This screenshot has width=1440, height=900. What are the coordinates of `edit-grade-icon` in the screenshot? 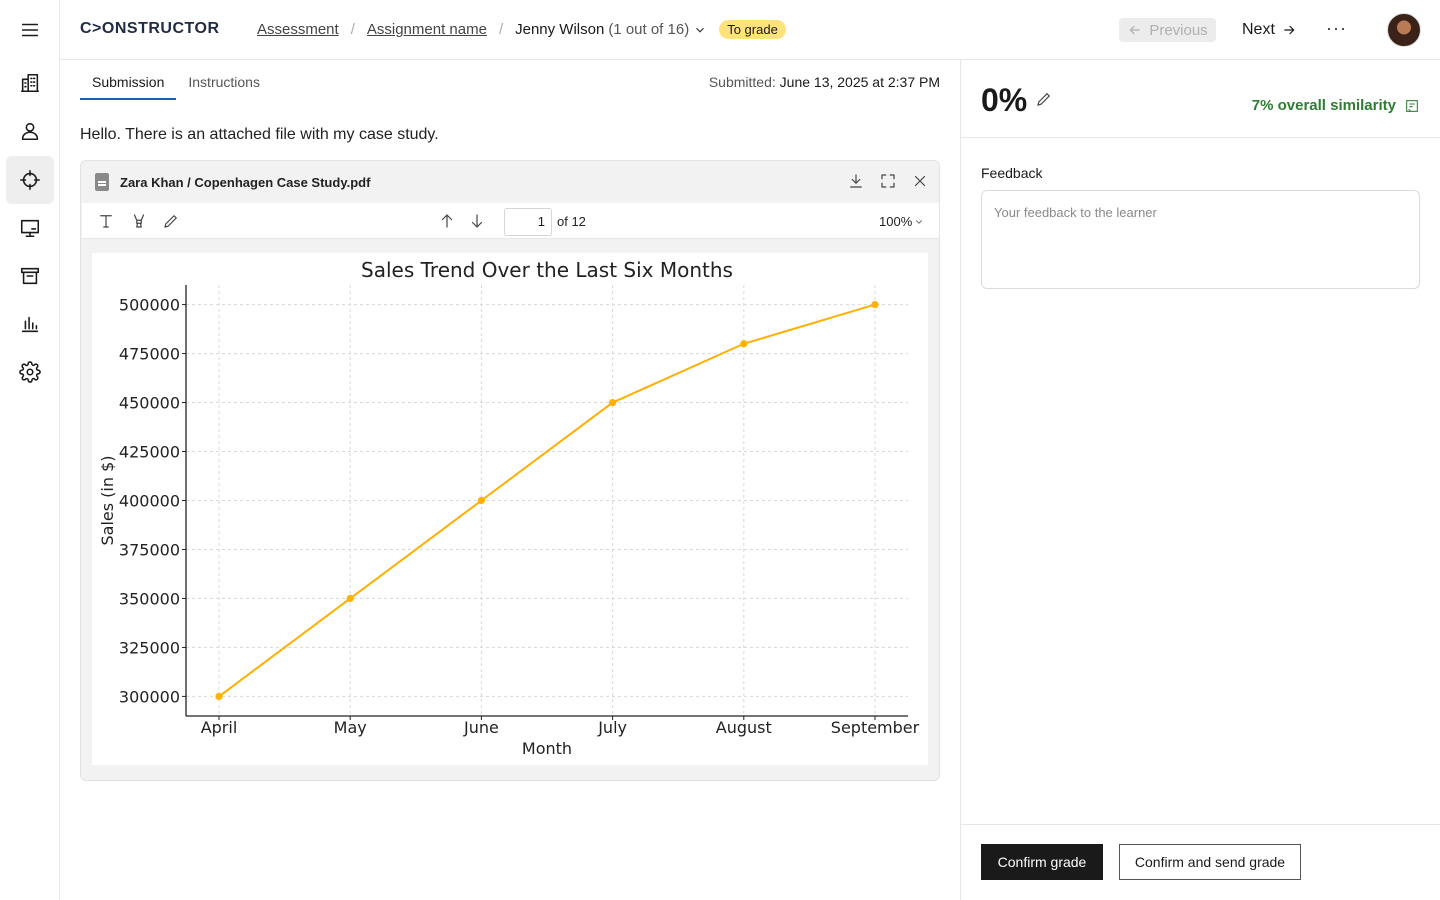 It's located at (1044, 101).